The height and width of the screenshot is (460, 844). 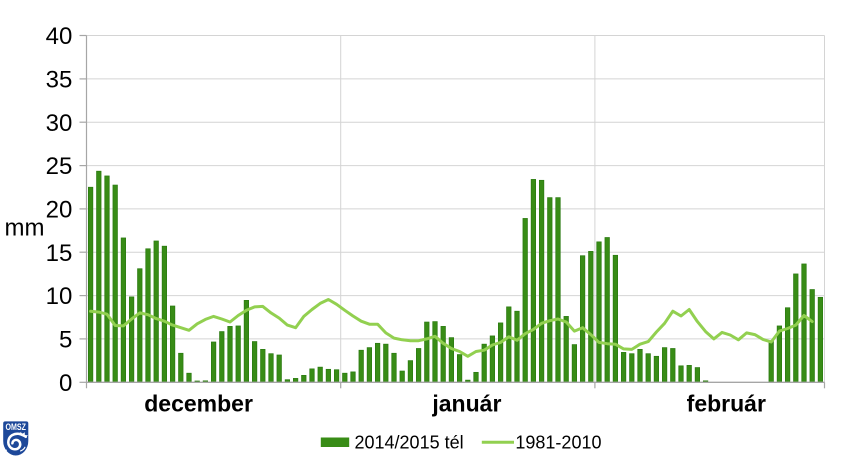 I want to click on svg-text: 0, so click(x=65, y=383).